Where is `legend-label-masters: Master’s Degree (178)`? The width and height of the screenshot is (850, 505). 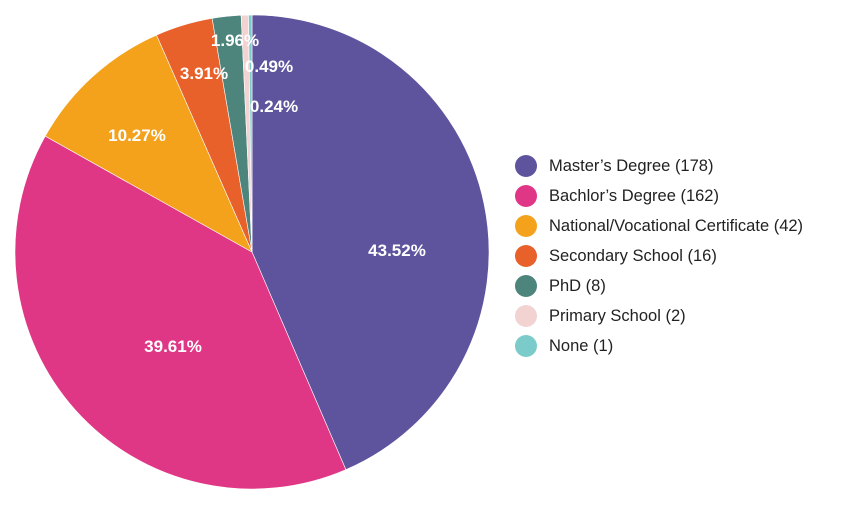 legend-label-masters: Master’s Degree (178) is located at coordinates (631, 165).